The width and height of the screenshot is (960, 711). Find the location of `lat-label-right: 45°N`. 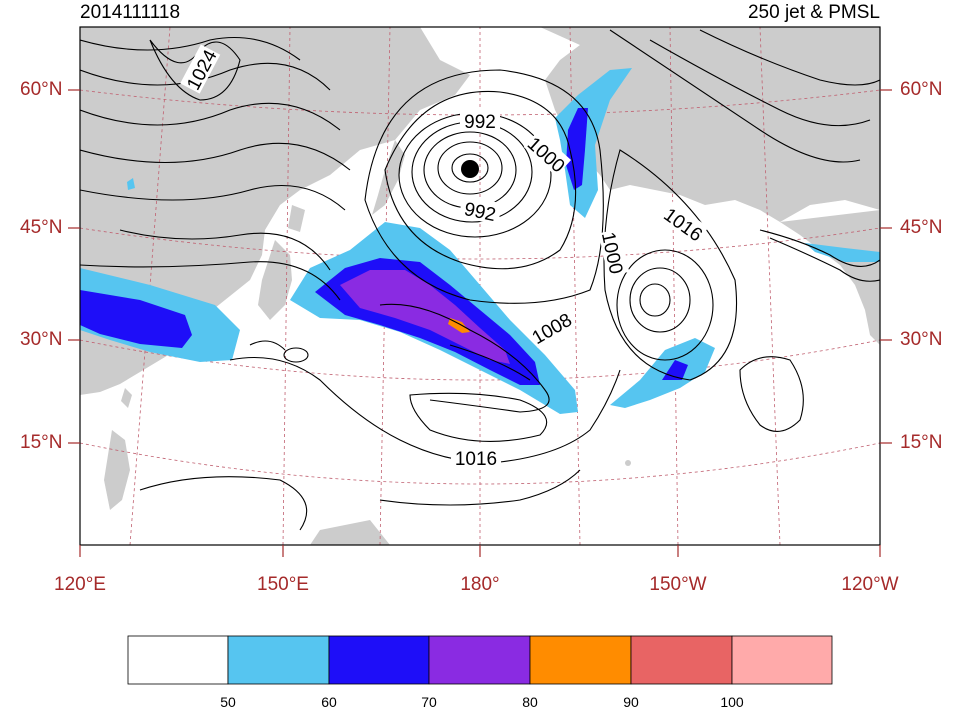

lat-label-right: 45°N is located at coordinates (921, 227).